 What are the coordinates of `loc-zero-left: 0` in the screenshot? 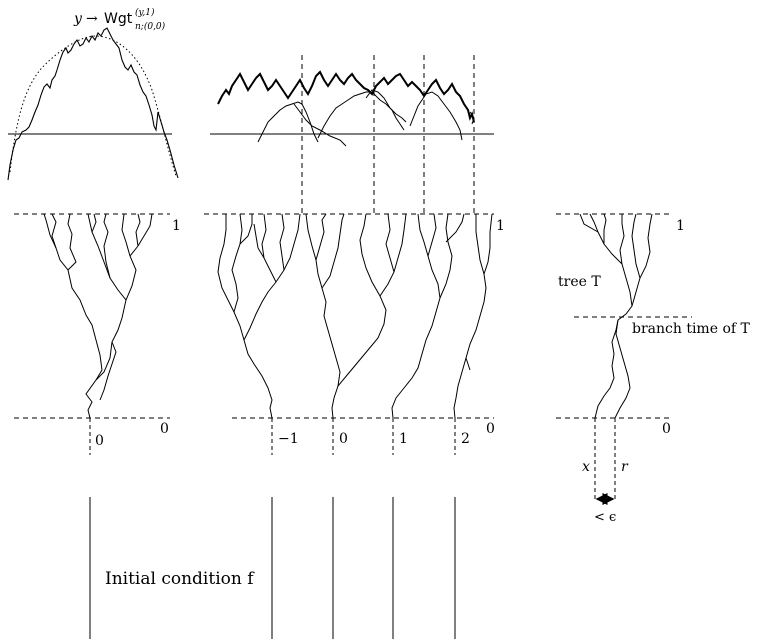 It's located at (99, 441).